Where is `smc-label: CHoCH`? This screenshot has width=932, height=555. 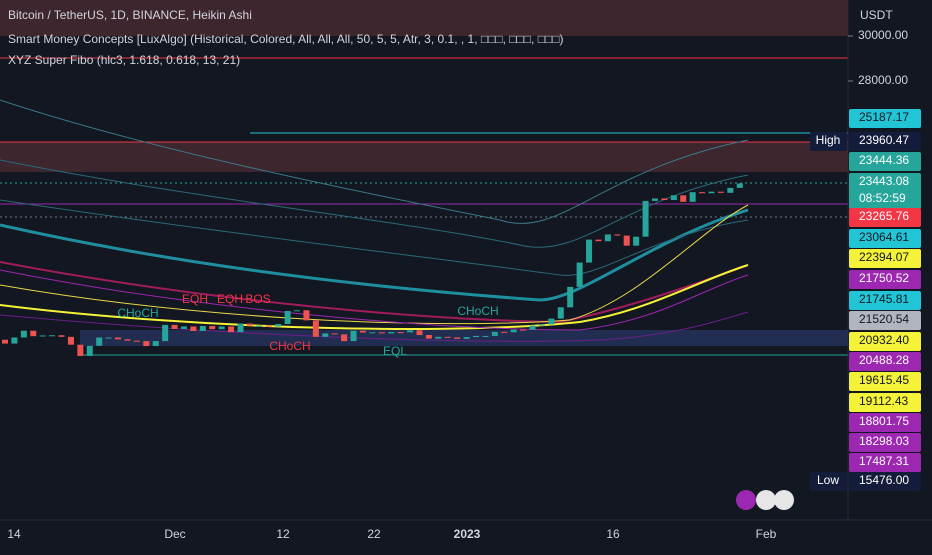
smc-label: CHoCH is located at coordinates (137, 313).